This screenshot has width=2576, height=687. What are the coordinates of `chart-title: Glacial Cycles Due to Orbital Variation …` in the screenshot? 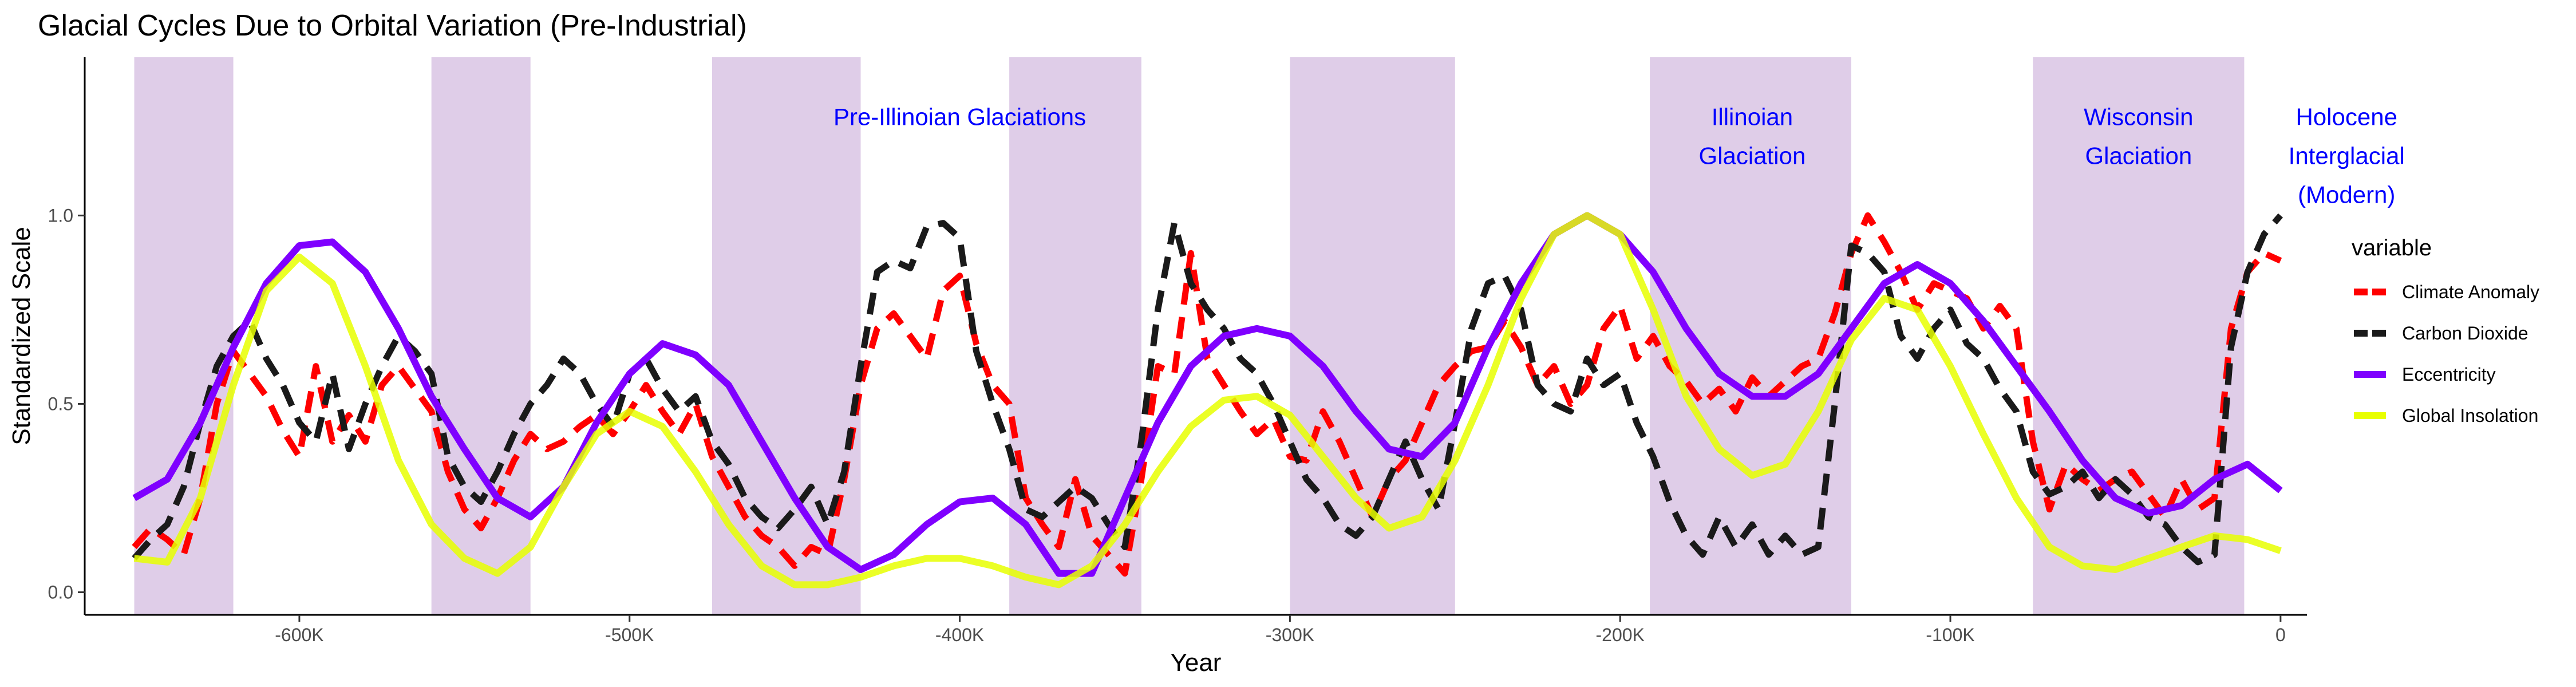 It's located at (392, 25).